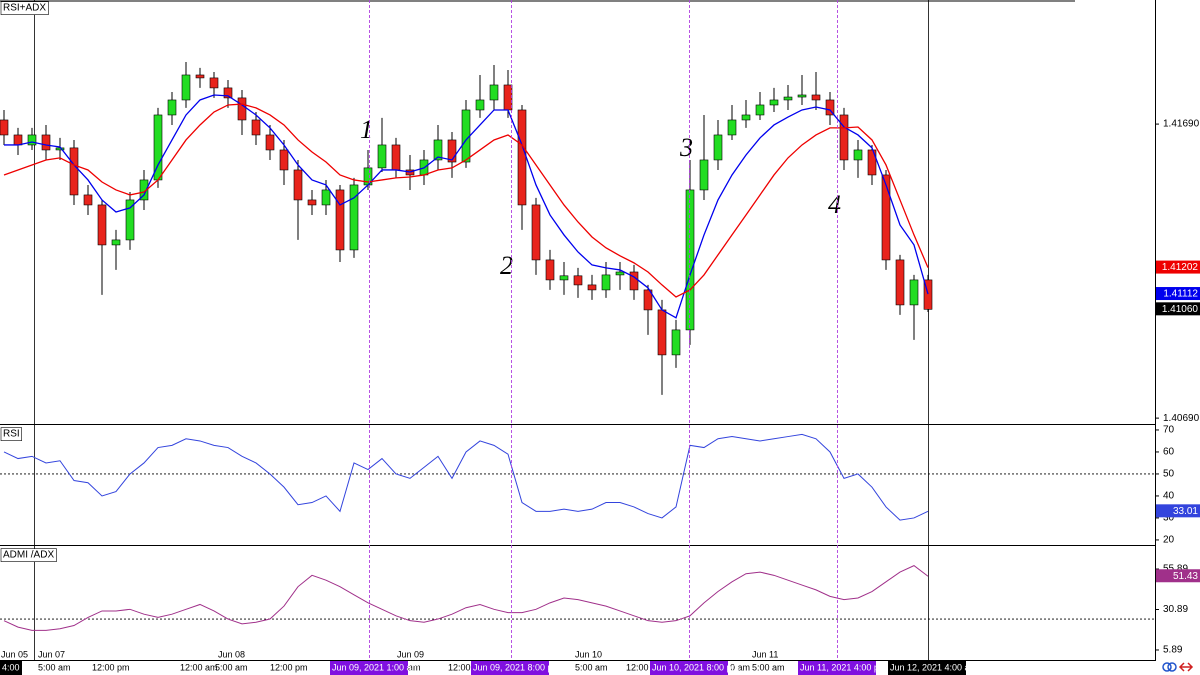 Image resolution: width=1200 pixels, height=675 pixels. I want to click on x-date-label: Jun 07, so click(51, 654).